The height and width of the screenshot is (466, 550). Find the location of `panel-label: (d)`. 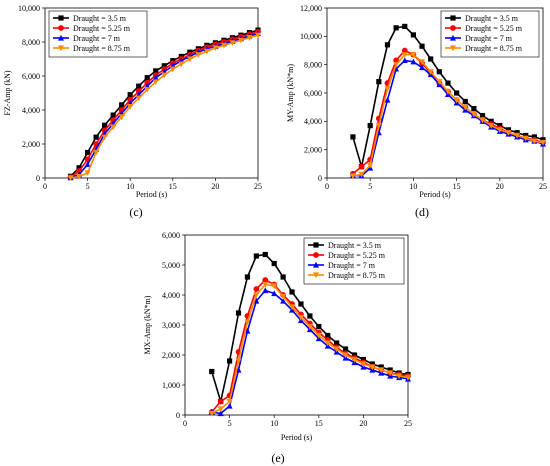

panel-label: (d) is located at coordinates (422, 212).